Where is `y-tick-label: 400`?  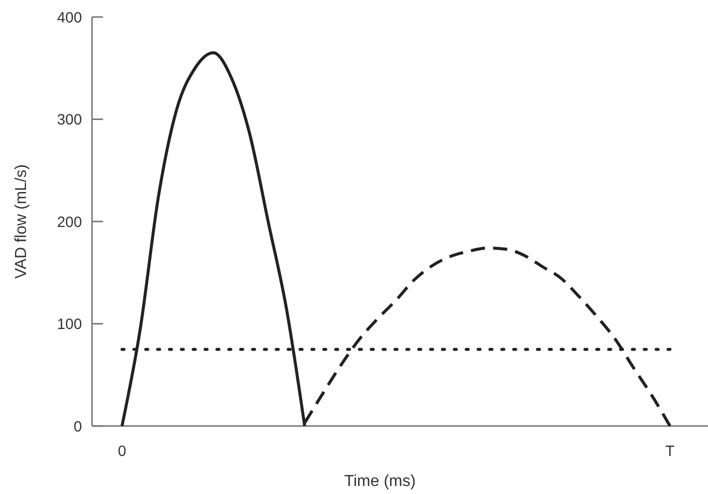
y-tick-label: 400 is located at coordinates (69, 17).